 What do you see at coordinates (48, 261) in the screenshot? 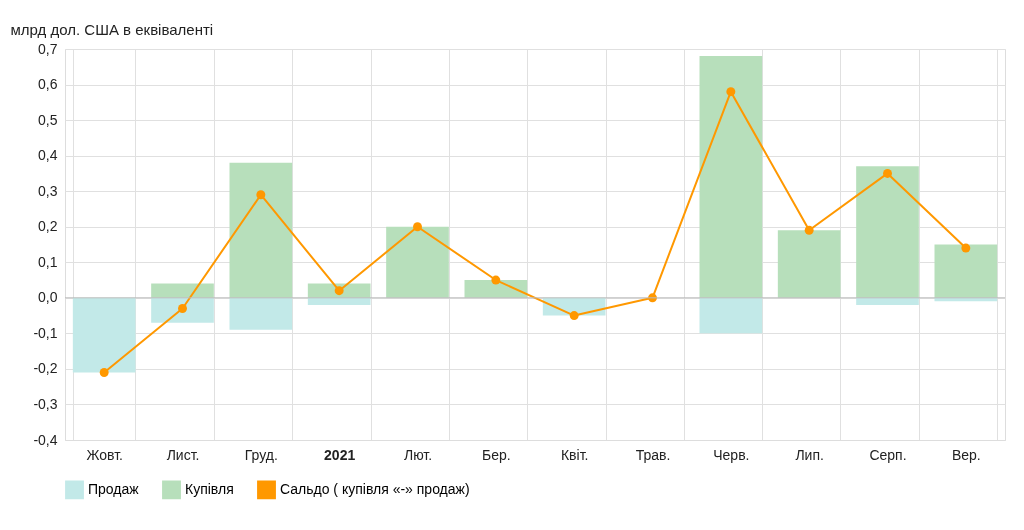
I see `y-tick-label: 0,1` at bounding box center [48, 261].